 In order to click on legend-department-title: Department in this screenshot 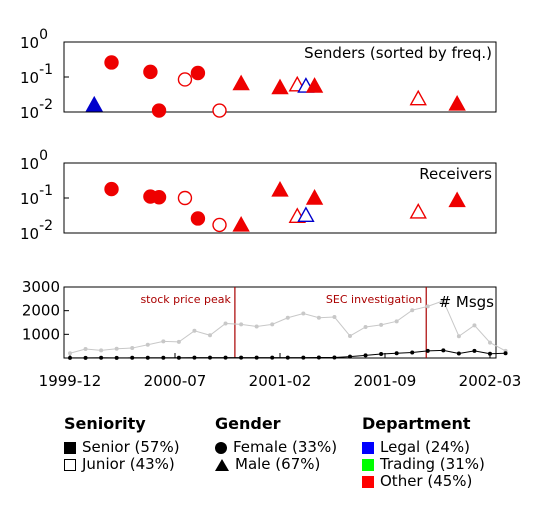, I will do `click(416, 423)`.